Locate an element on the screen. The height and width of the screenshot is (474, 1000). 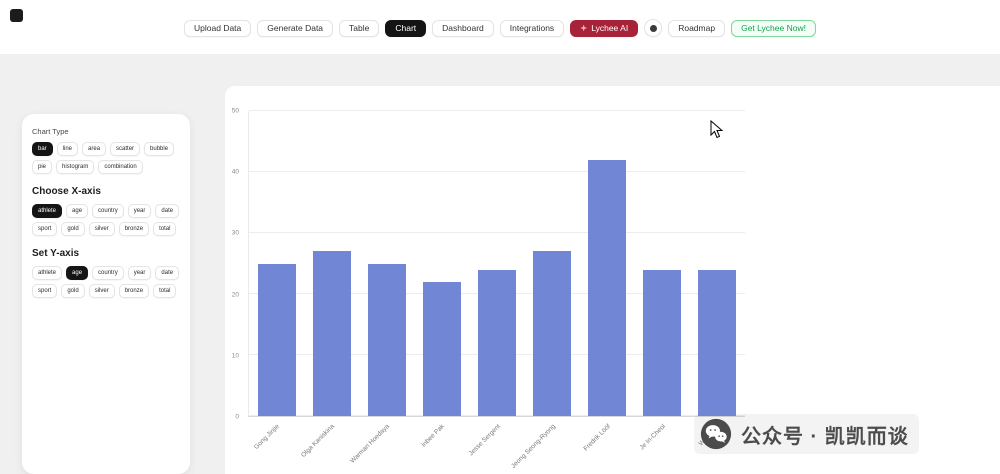
bar-Warman Hoedaya is located at coordinates (386, 339).